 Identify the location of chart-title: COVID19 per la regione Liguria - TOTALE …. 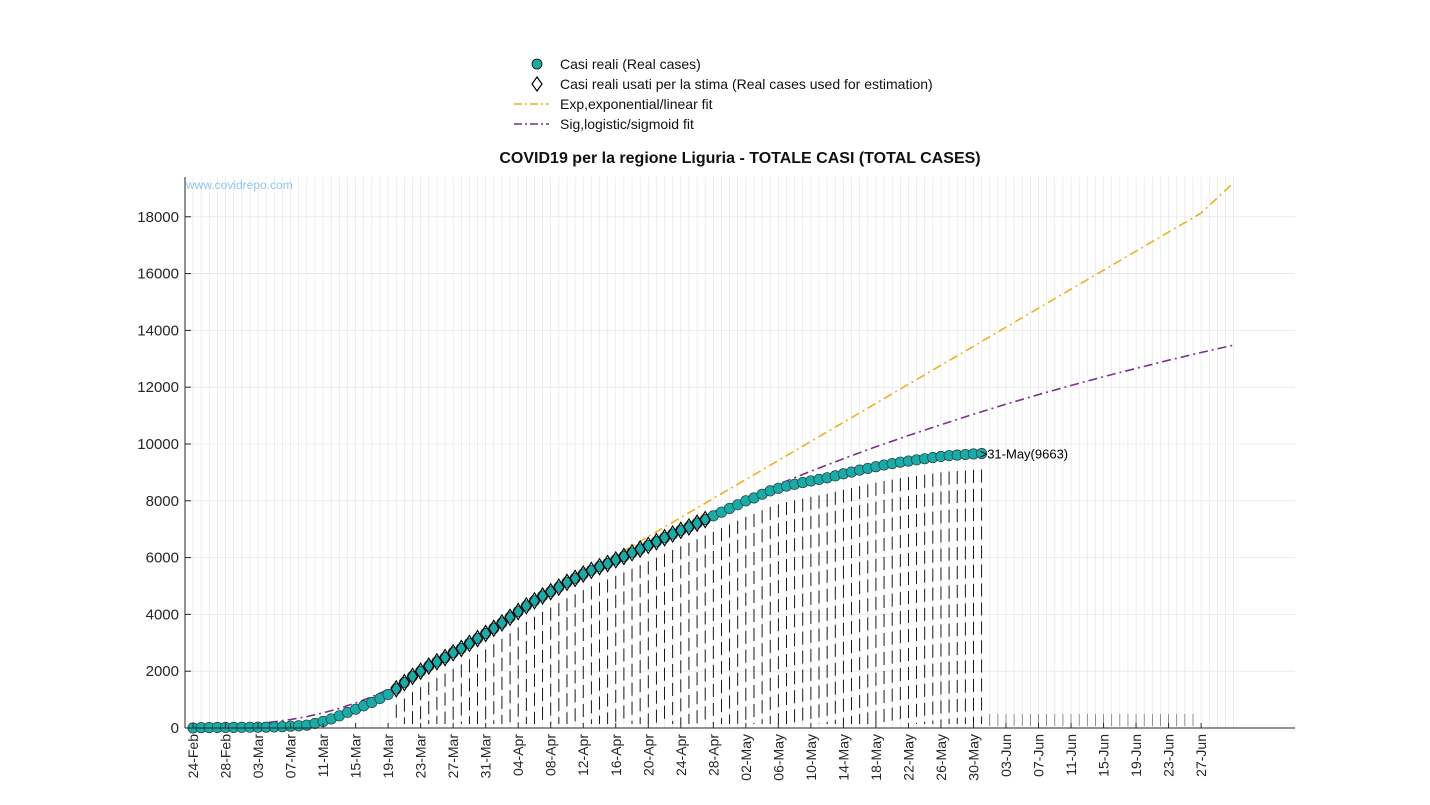
(740, 158).